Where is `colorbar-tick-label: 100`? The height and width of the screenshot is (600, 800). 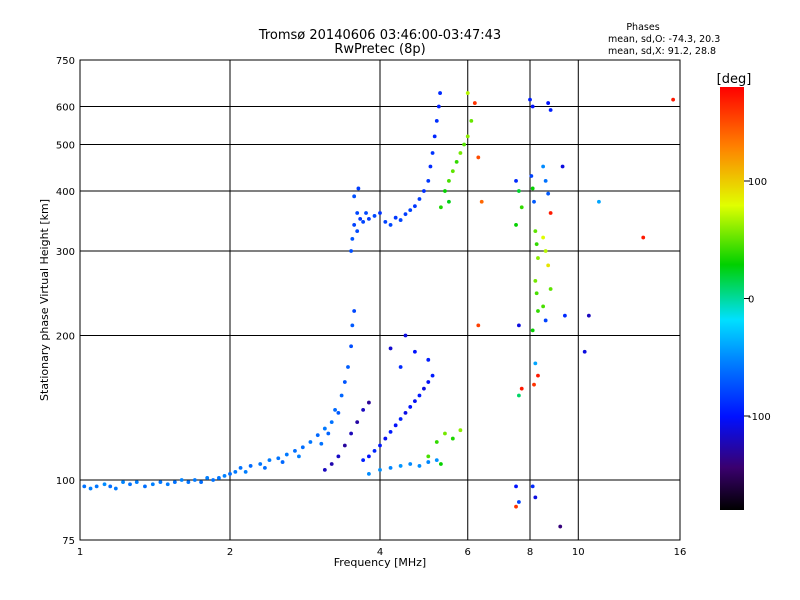 colorbar-tick-label: 100 is located at coordinates (757, 182).